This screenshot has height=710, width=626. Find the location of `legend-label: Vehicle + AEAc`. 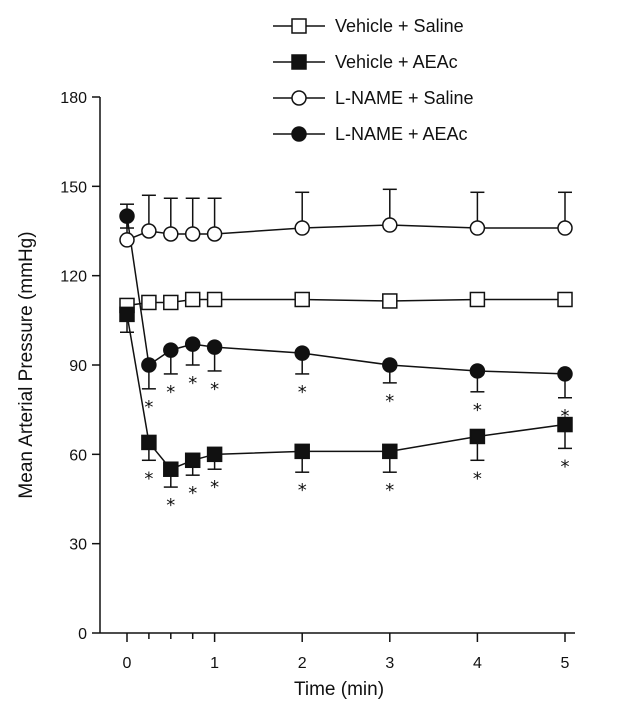

legend-label: Vehicle + AEAc is located at coordinates (396, 62).